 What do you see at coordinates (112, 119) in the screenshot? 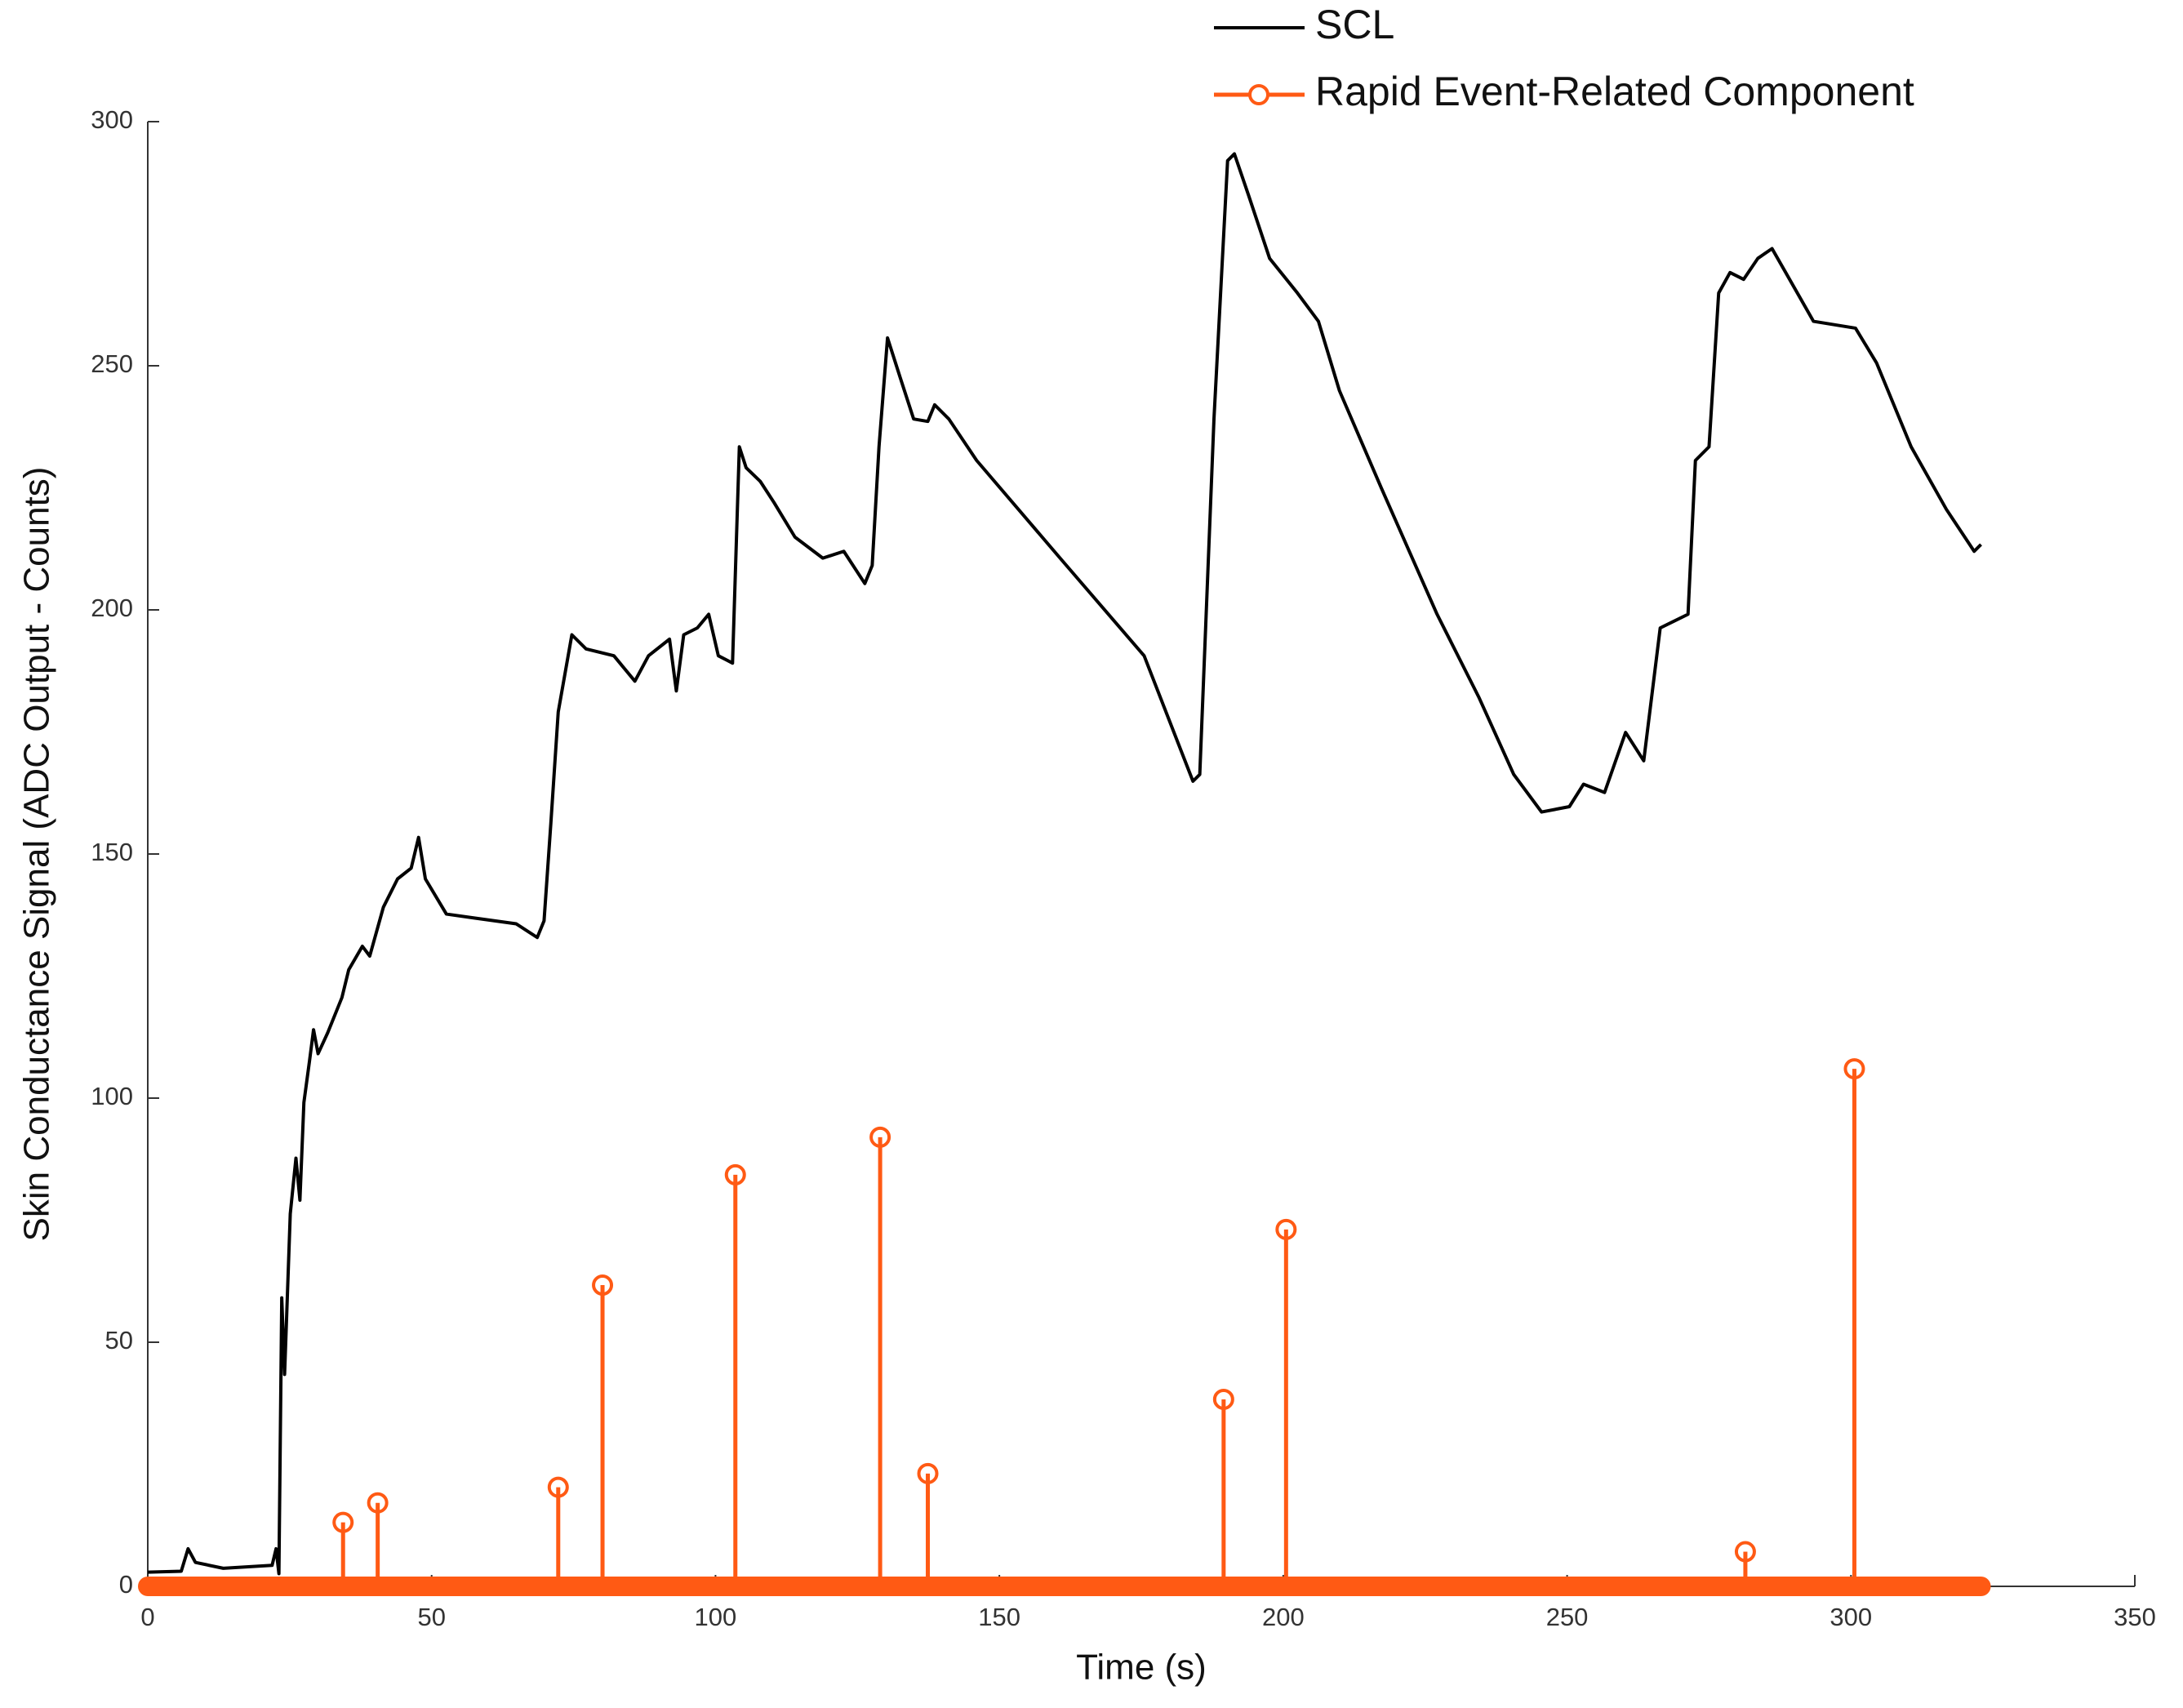
I see `y-tick-label: 300` at bounding box center [112, 119].